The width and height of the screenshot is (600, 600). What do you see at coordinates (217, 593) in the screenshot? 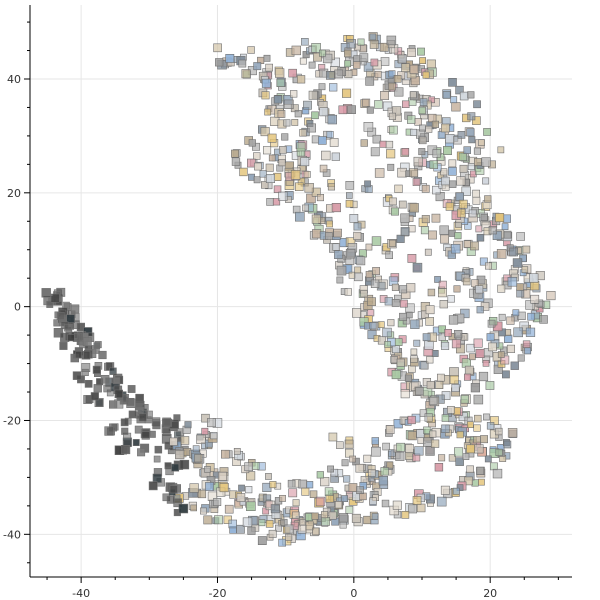
I see `x-tick-label: -20` at bounding box center [217, 593].